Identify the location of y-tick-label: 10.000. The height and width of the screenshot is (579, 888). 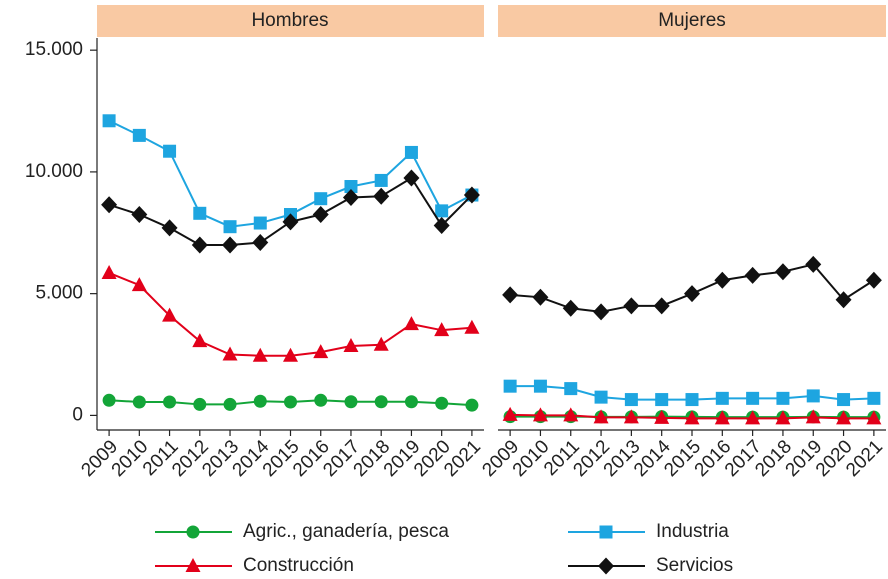
(54, 171).